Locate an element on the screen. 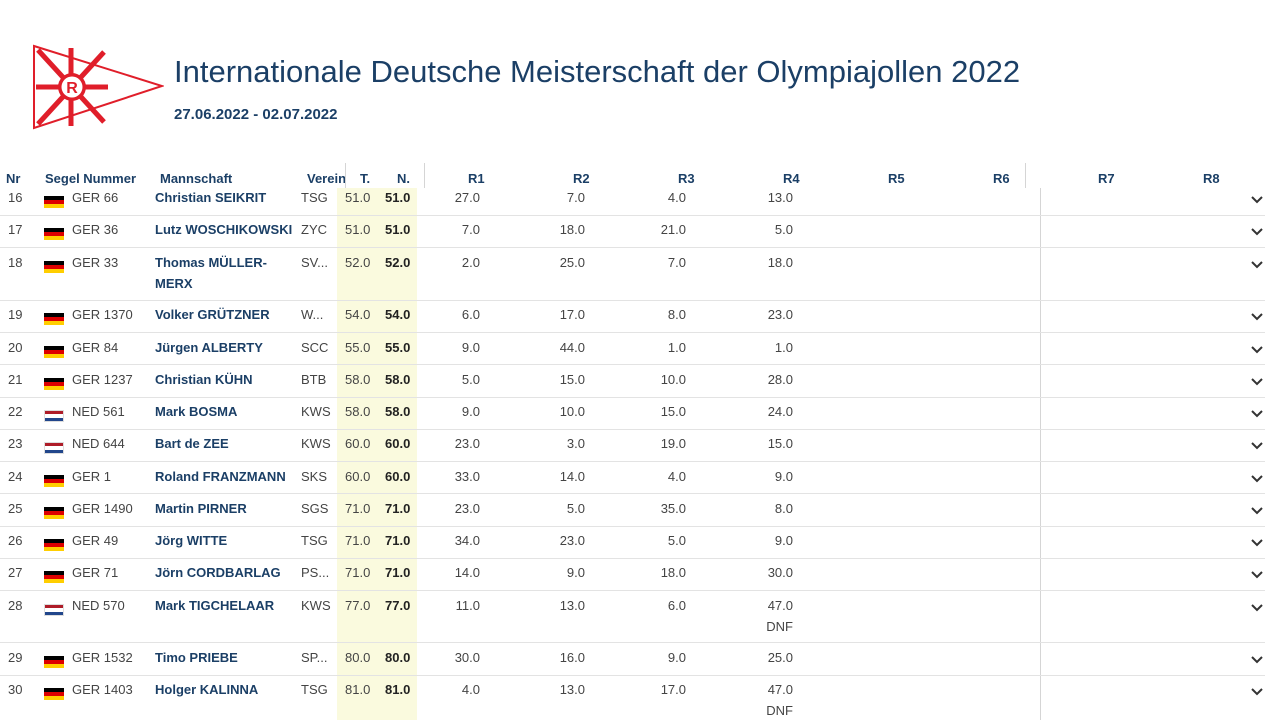  race-1-result: 34.0 is located at coordinates (467, 540).